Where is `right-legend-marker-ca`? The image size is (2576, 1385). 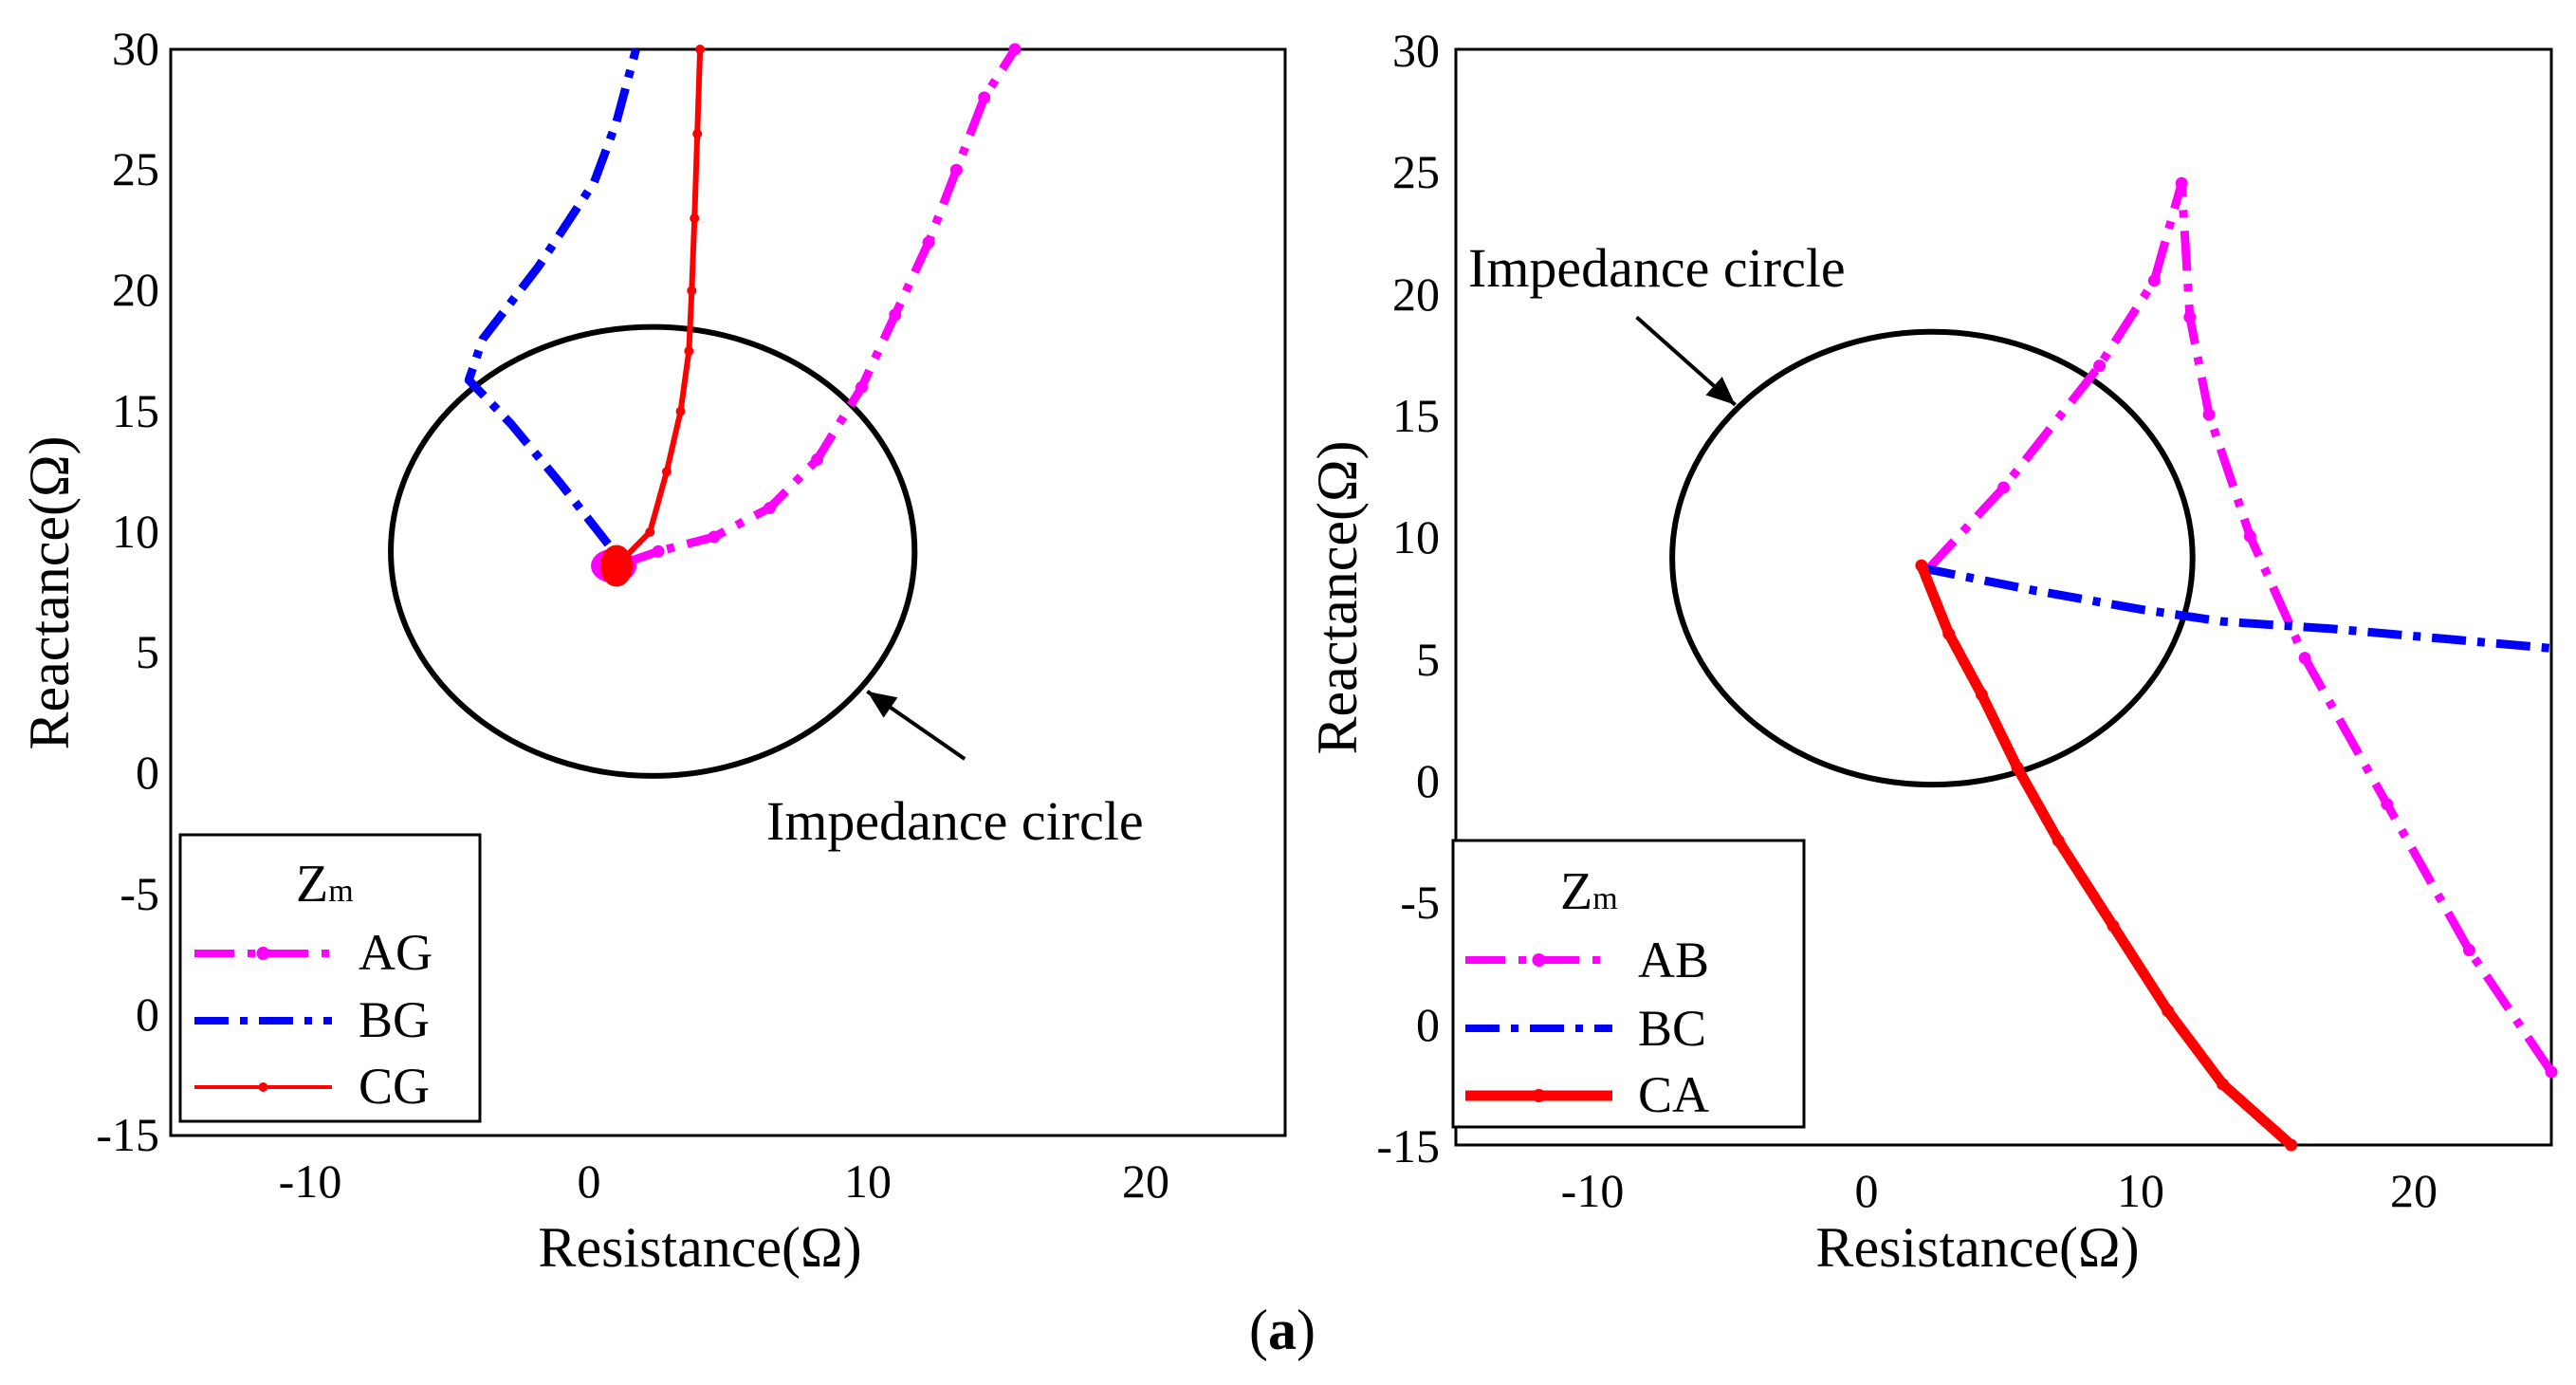 right-legend-marker-ca is located at coordinates (1539, 1096).